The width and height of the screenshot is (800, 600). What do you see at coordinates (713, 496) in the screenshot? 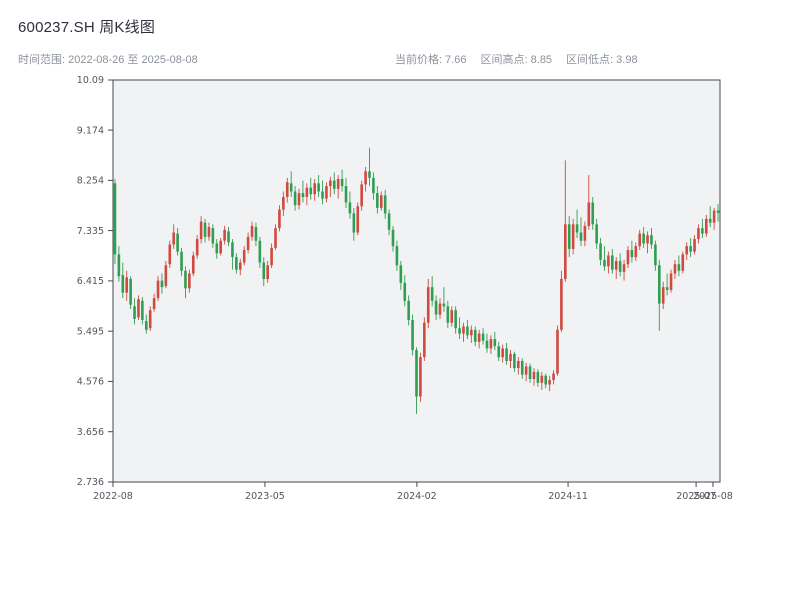
I see `x-tick-label: 2025-08` at bounding box center [713, 496].